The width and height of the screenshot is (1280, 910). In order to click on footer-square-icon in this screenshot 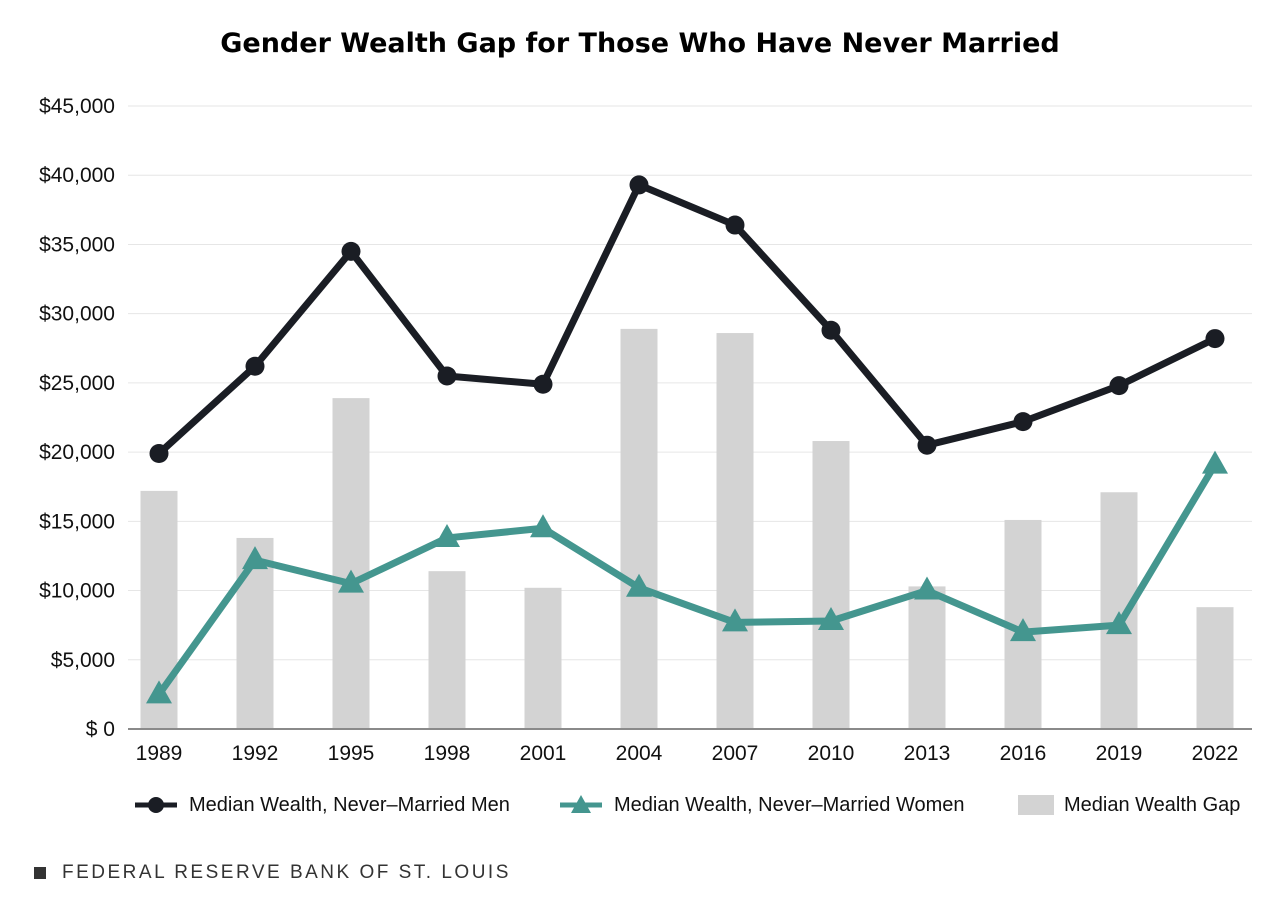, I will do `click(40, 873)`.